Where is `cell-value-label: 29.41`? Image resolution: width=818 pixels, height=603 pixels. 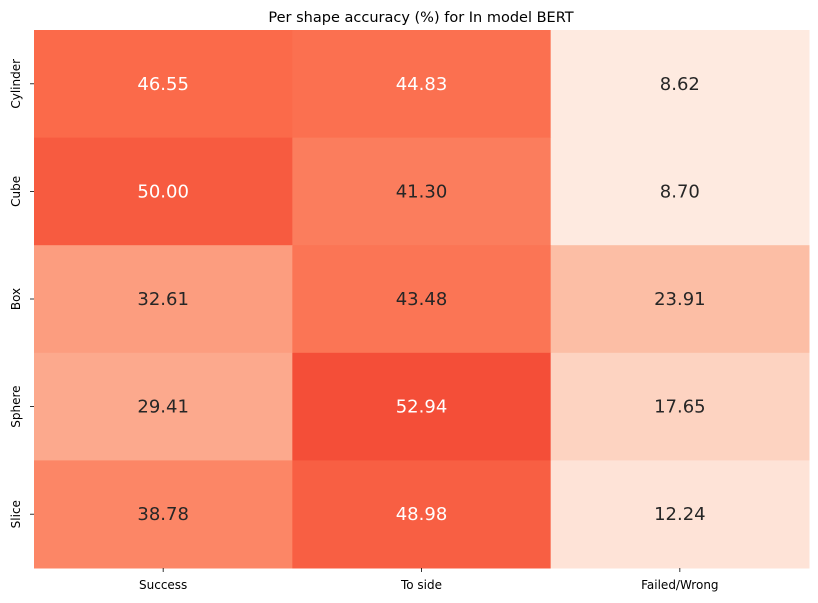
cell-value-label: 29.41 is located at coordinates (163, 407).